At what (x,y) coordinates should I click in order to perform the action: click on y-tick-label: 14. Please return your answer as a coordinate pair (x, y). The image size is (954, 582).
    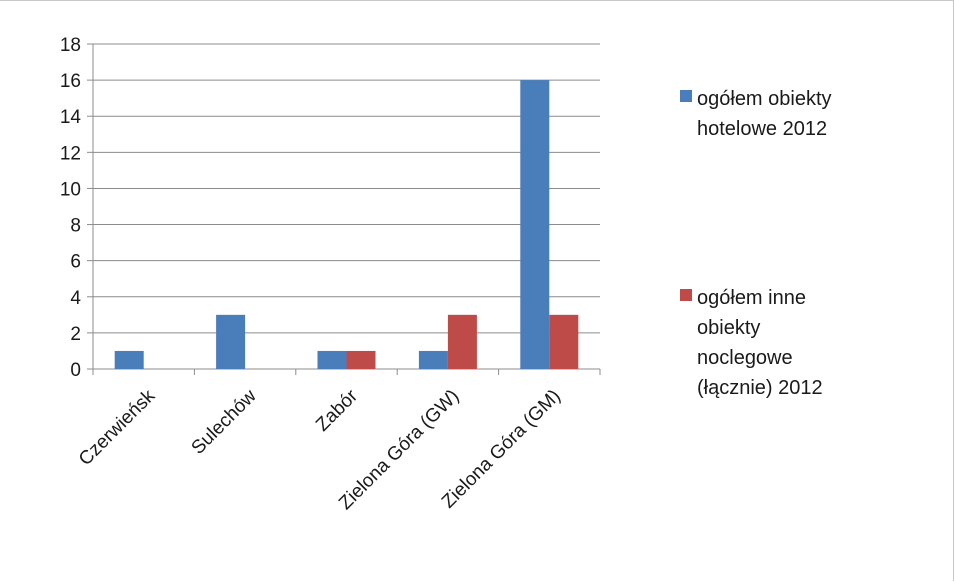
    Looking at the image, I should click on (71, 117).